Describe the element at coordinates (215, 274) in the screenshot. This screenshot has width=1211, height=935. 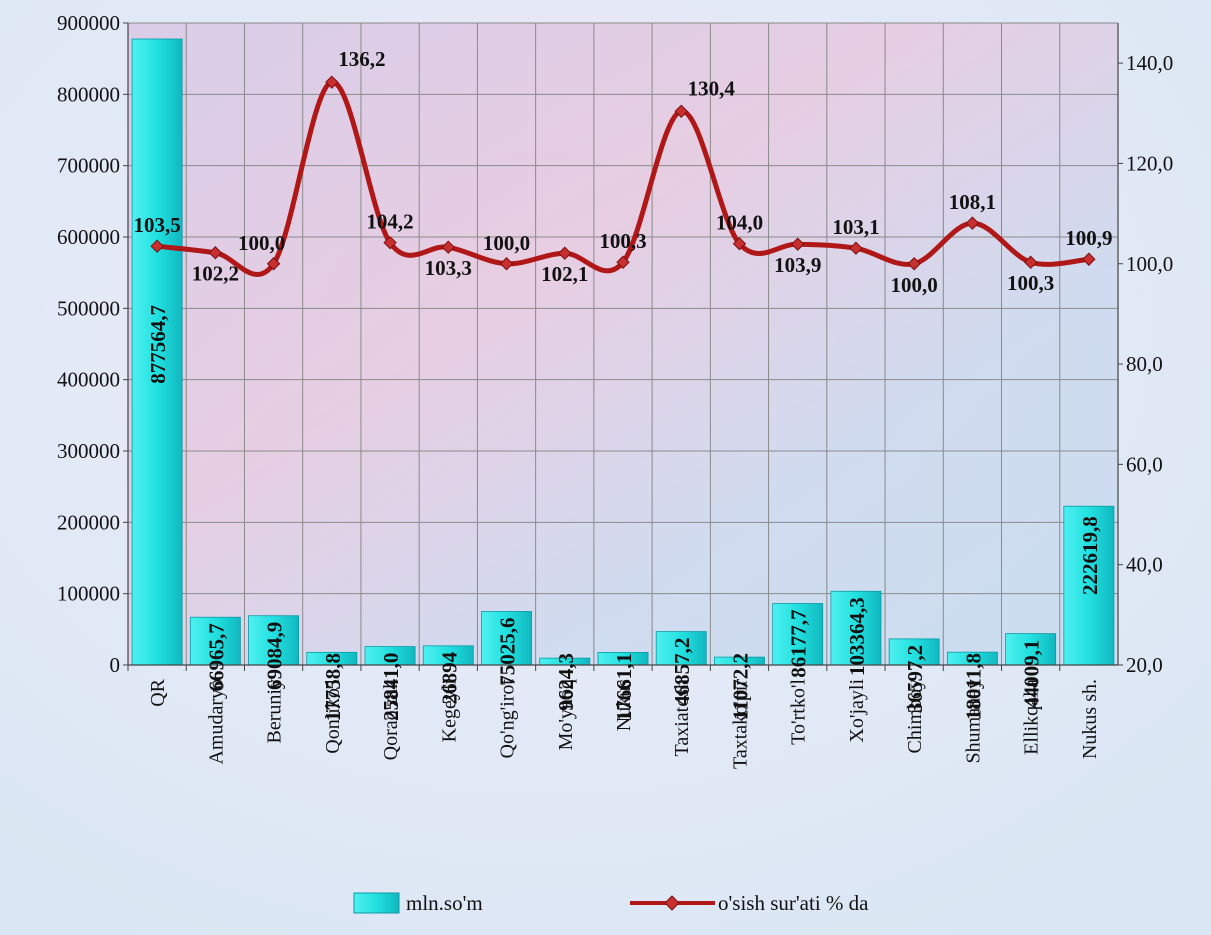
I see `line-value-label: 102,2` at that location.